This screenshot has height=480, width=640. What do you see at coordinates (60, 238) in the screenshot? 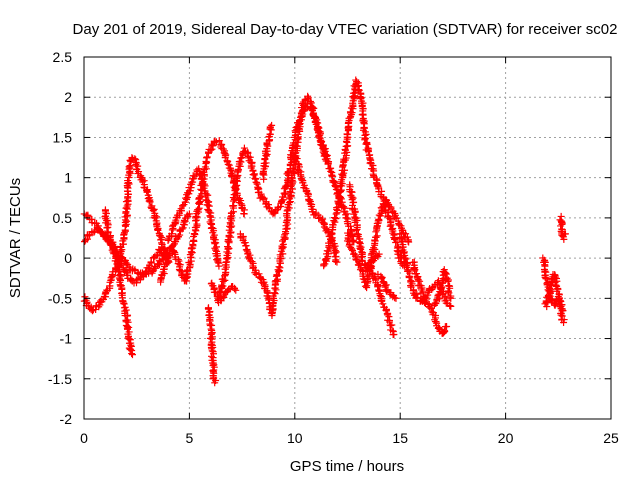
I see `y-tick-labels: -2 -1.5 -1 -0.5 0 0.5 1 1.5 2 2.5` at bounding box center [60, 238].